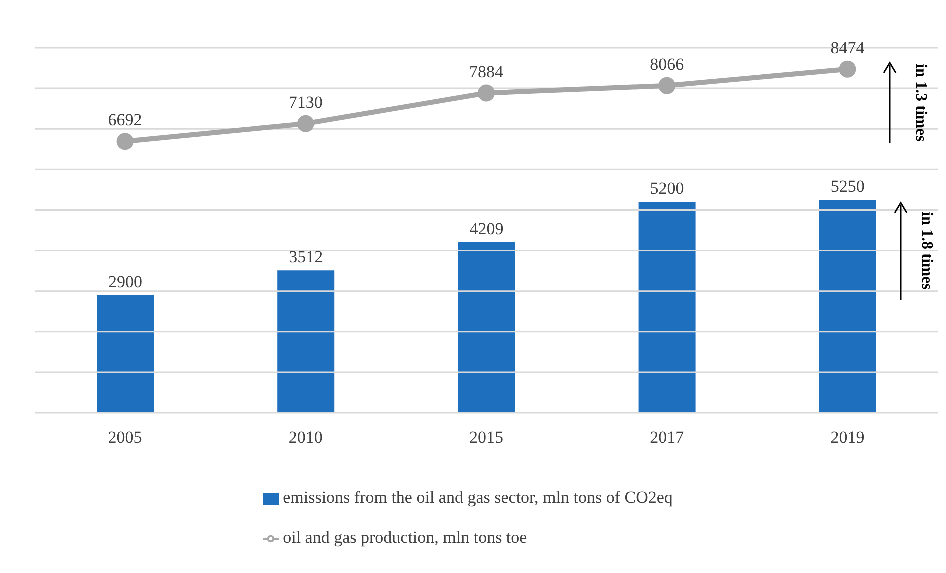 This screenshot has width=946, height=573. Describe the element at coordinates (921, 103) in the screenshot. I see `annotation: in 1.3 times` at that location.